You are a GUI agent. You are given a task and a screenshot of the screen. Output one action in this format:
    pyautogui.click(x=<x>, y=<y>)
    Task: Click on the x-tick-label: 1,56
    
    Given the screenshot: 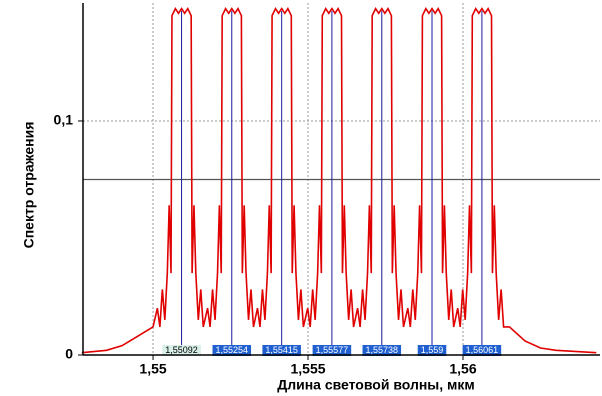 What is the action you would take?
    pyautogui.click(x=462, y=369)
    